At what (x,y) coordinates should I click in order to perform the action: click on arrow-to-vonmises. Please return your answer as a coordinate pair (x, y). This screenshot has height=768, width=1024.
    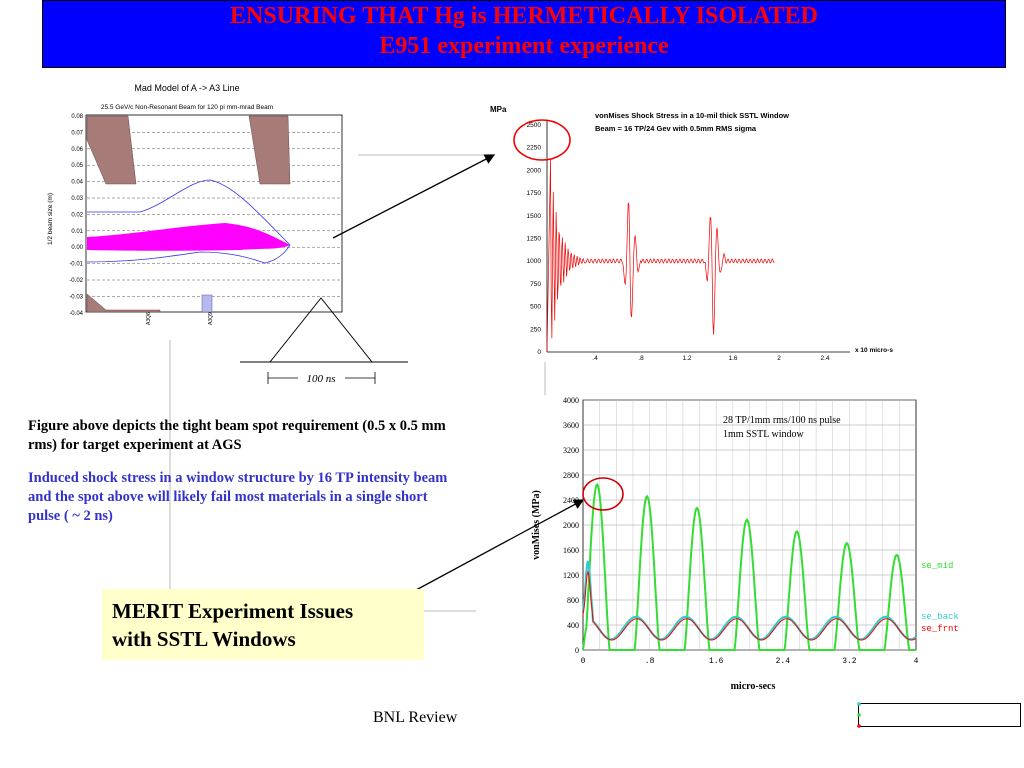
    Looking at the image, I should click on (414, 196).